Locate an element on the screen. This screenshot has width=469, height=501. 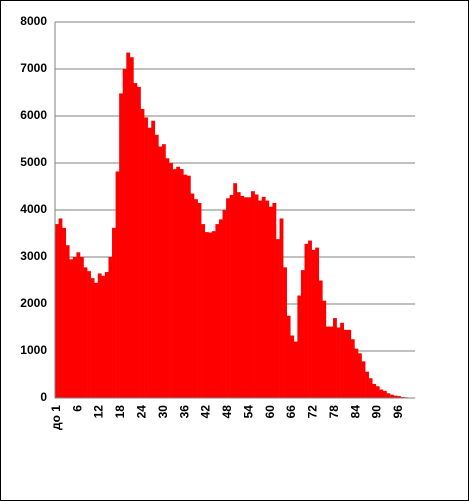
y-tick-label: 8000 is located at coordinates (33, 21).